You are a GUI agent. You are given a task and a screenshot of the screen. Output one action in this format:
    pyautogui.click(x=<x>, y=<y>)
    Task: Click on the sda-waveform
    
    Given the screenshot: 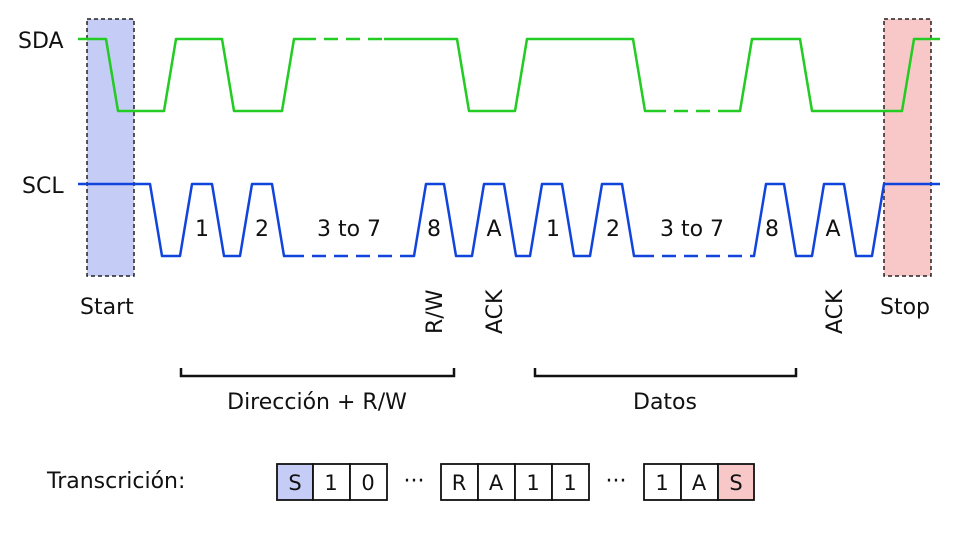 What is the action you would take?
    pyautogui.click(x=509, y=75)
    